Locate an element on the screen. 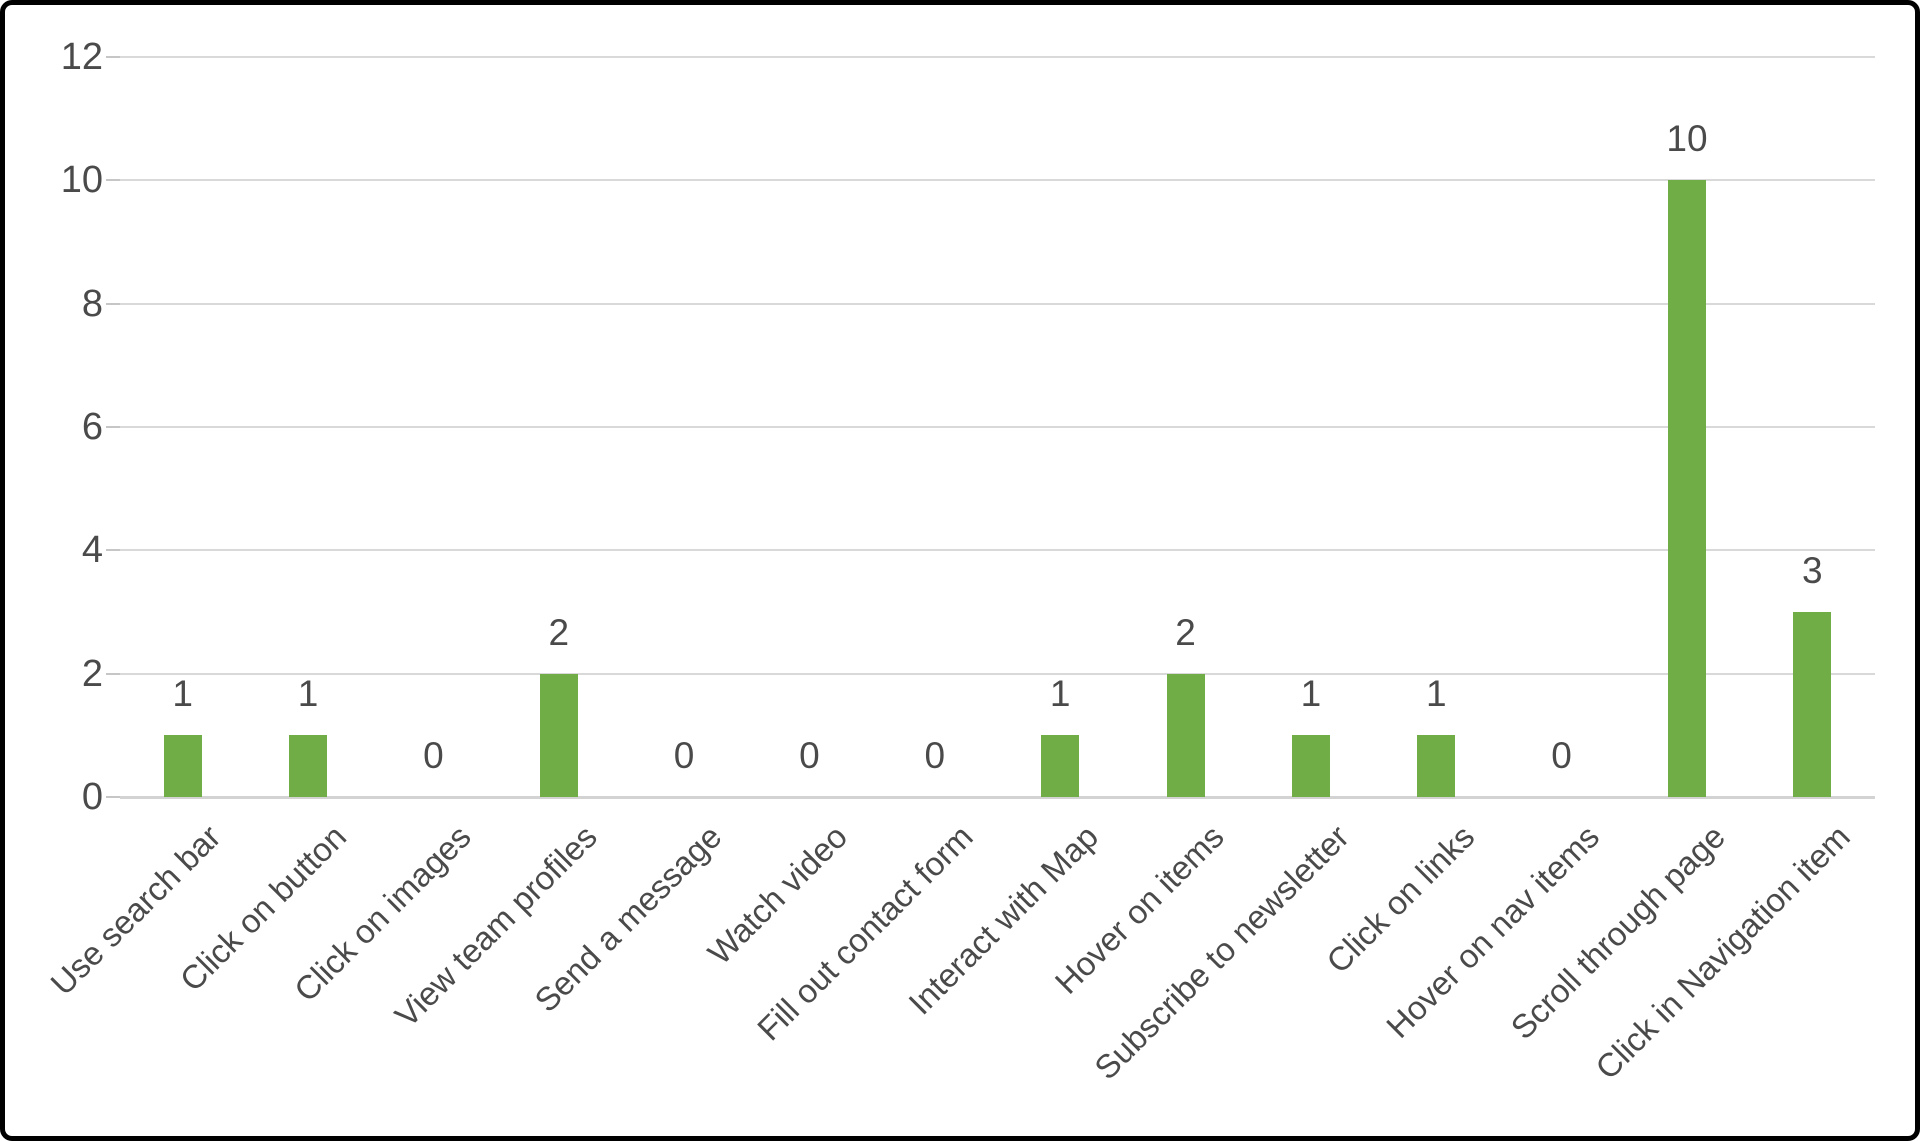  y-tick-label: 2 is located at coordinates (92, 673).